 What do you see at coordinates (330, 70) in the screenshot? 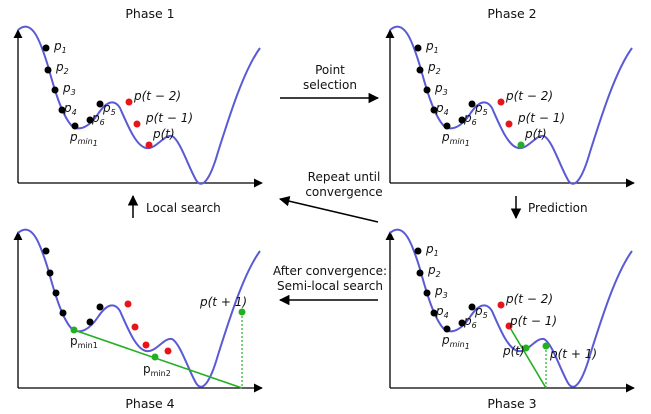
I see `arrow-point-selection-label-1: Point` at bounding box center [330, 70].